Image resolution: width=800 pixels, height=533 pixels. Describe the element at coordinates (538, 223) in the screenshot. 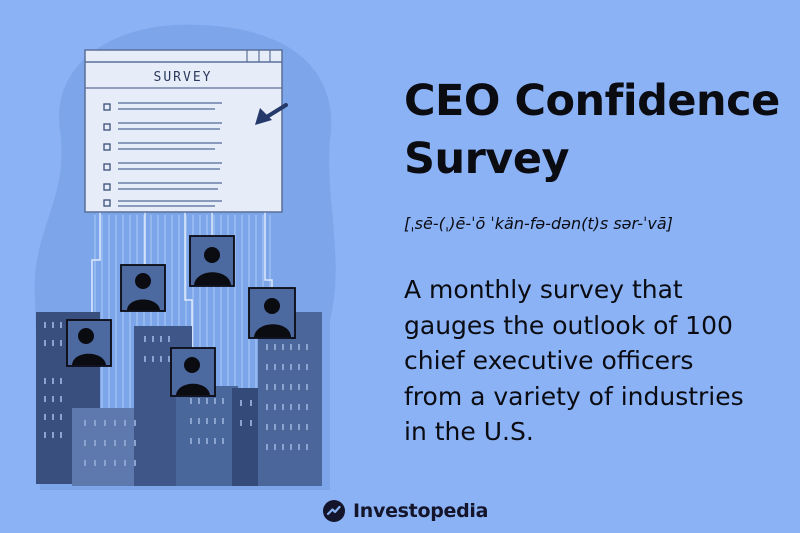

I see `pronunciation: [ˌsē-(ˌ)ē-ˈō ˈkän-fə-dən(t)s sər-ˈvā]` at that location.